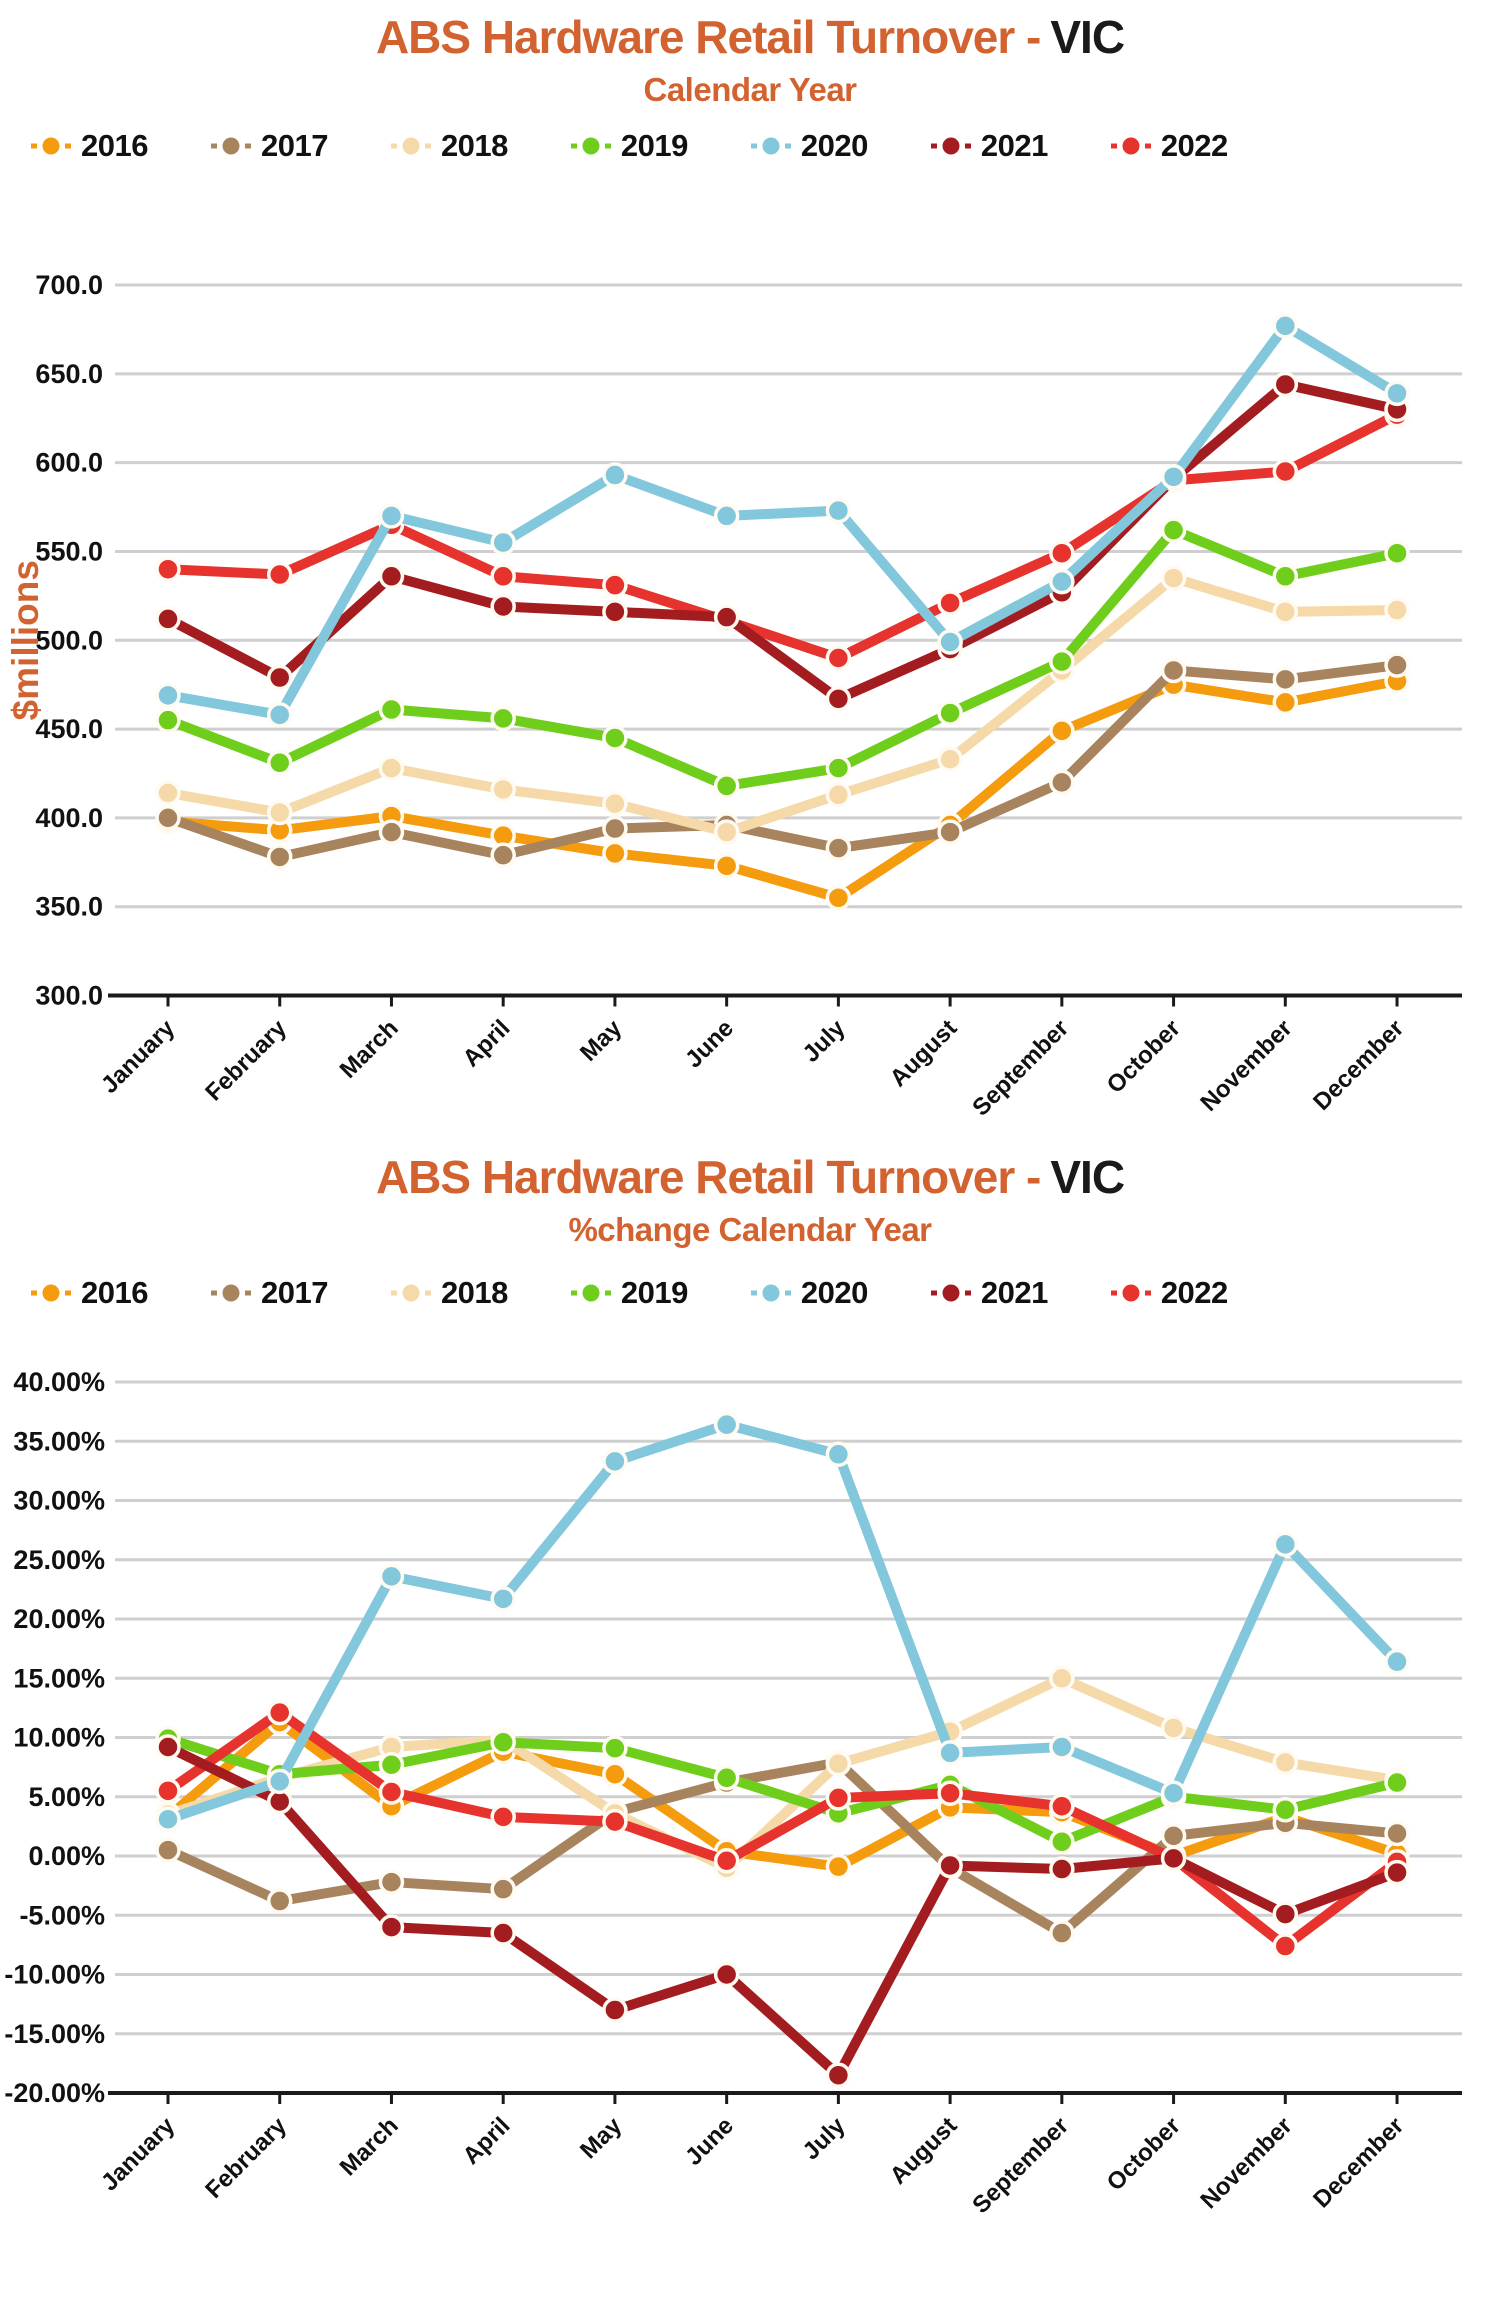 This screenshot has width=1500, height=2300. Describe the element at coordinates (503, 1599) in the screenshot. I see `data-point-2020-April` at that location.